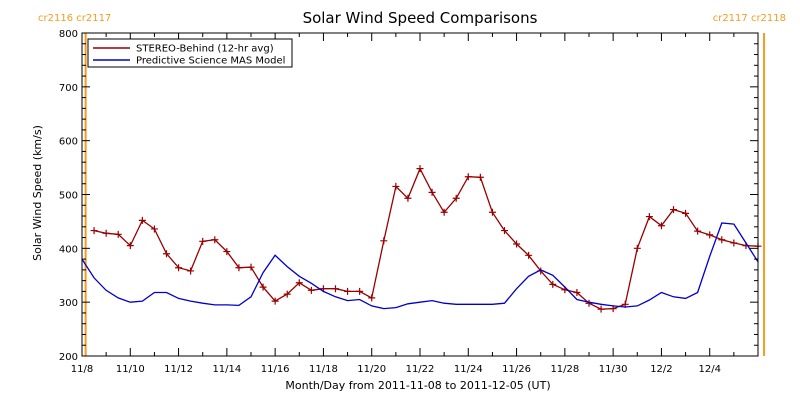 The width and height of the screenshot is (800, 400). Describe the element at coordinates (178, 369) in the screenshot. I see `x-tick-label: 11/12` at that location.